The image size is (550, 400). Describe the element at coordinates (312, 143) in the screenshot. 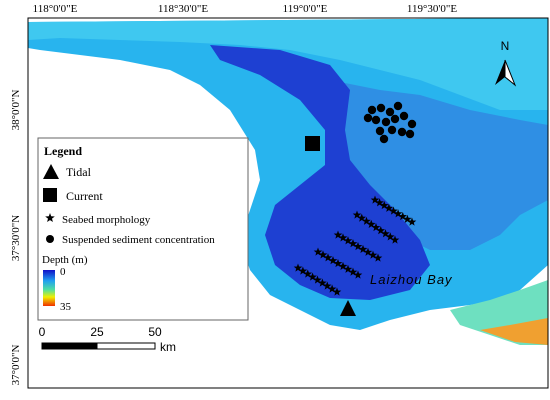

I see `current-marker` at that location.